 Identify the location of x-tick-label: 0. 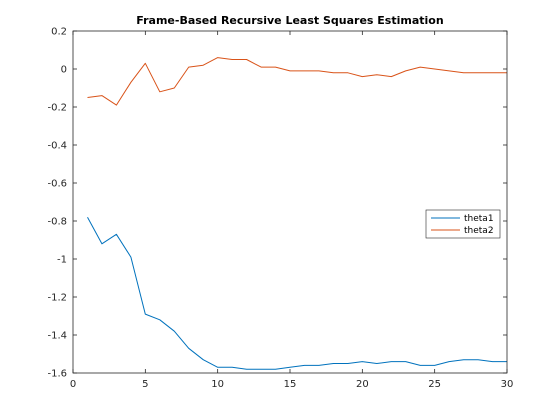
(73, 384).